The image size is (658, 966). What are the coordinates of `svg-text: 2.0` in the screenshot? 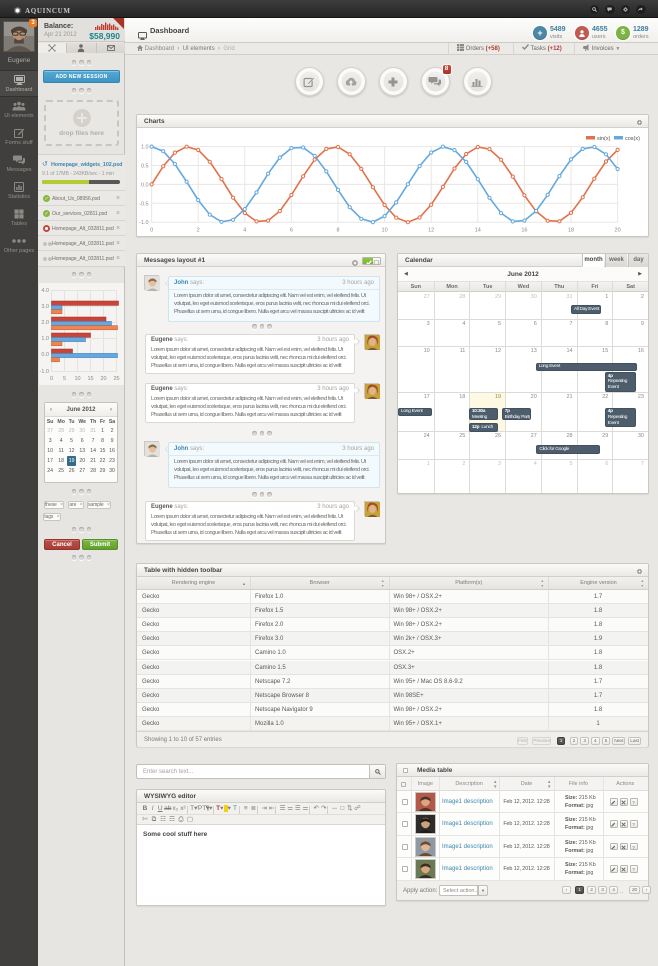 It's located at (45, 323).